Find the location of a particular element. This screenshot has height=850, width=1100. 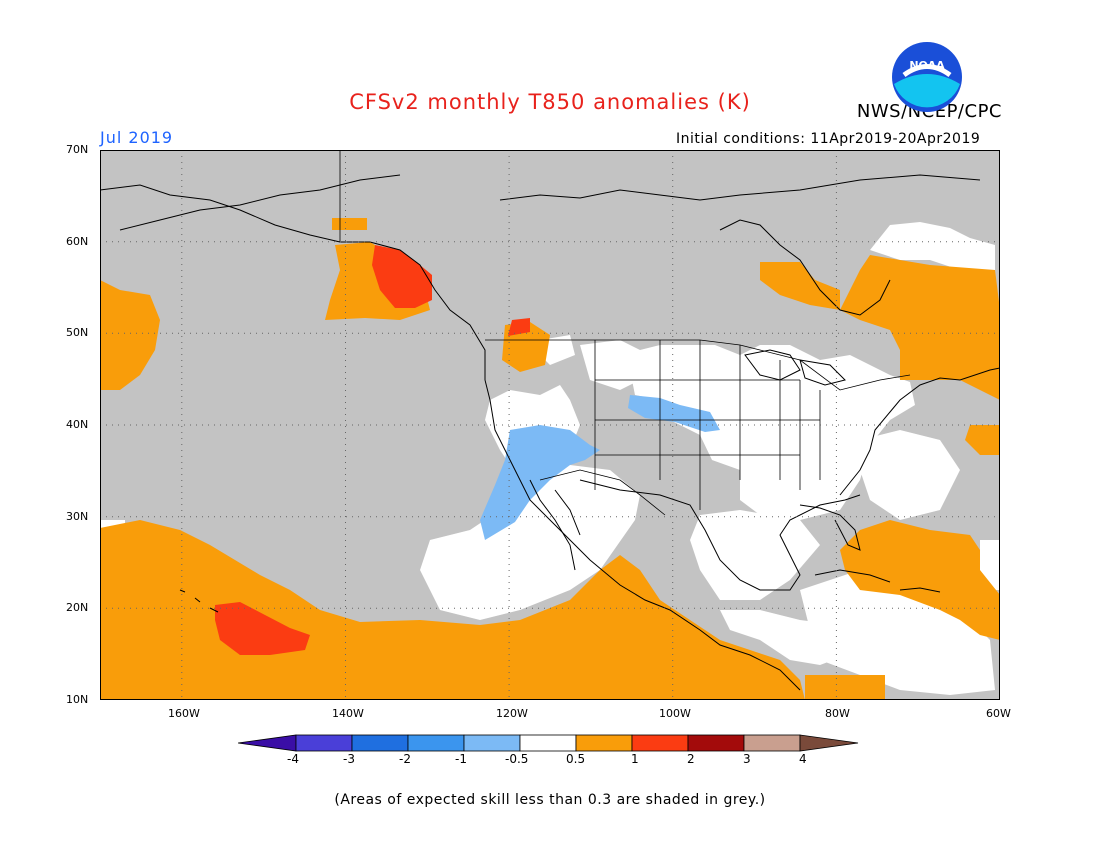

colorbar-tick-2: 2 is located at coordinates (691, 759).